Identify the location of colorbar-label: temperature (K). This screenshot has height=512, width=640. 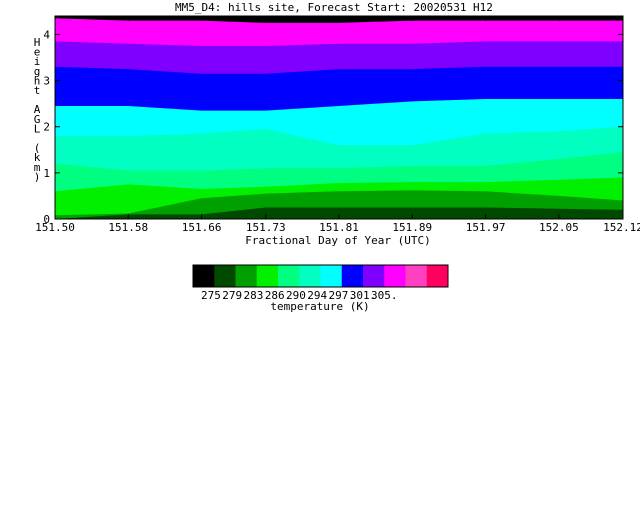
(319, 306).